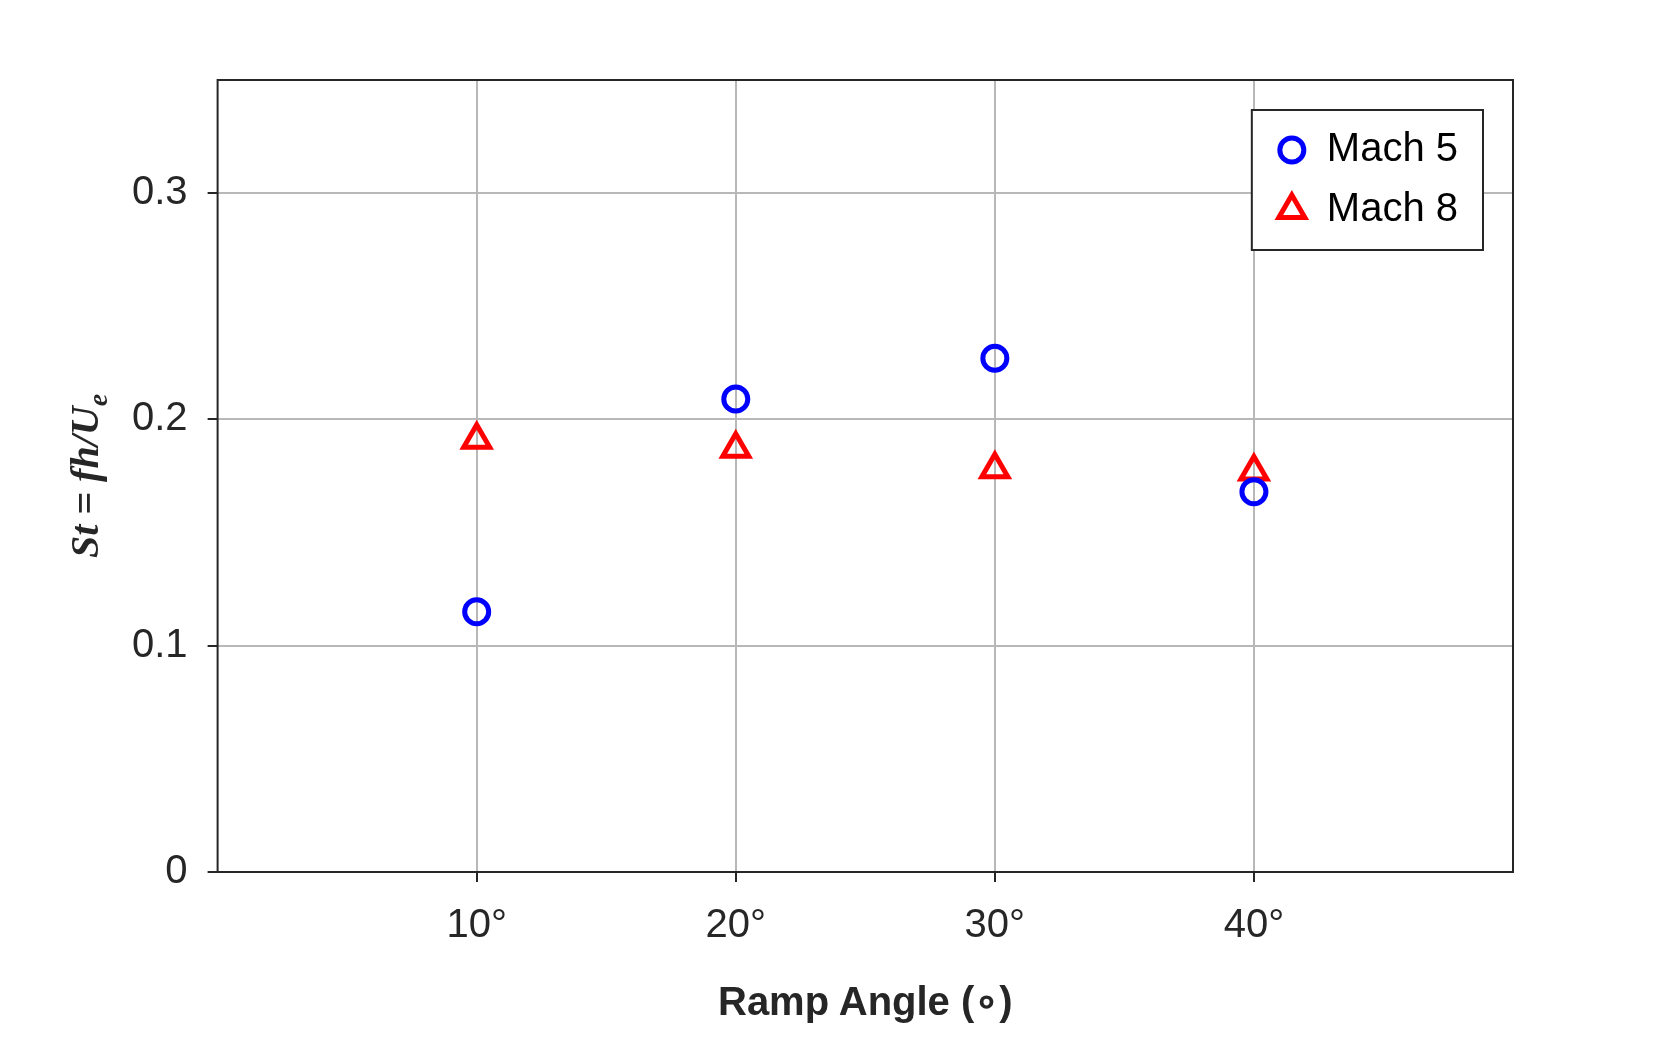 The width and height of the screenshot is (1668, 1042). I want to click on y-tick-label: 0.3, so click(160, 190).